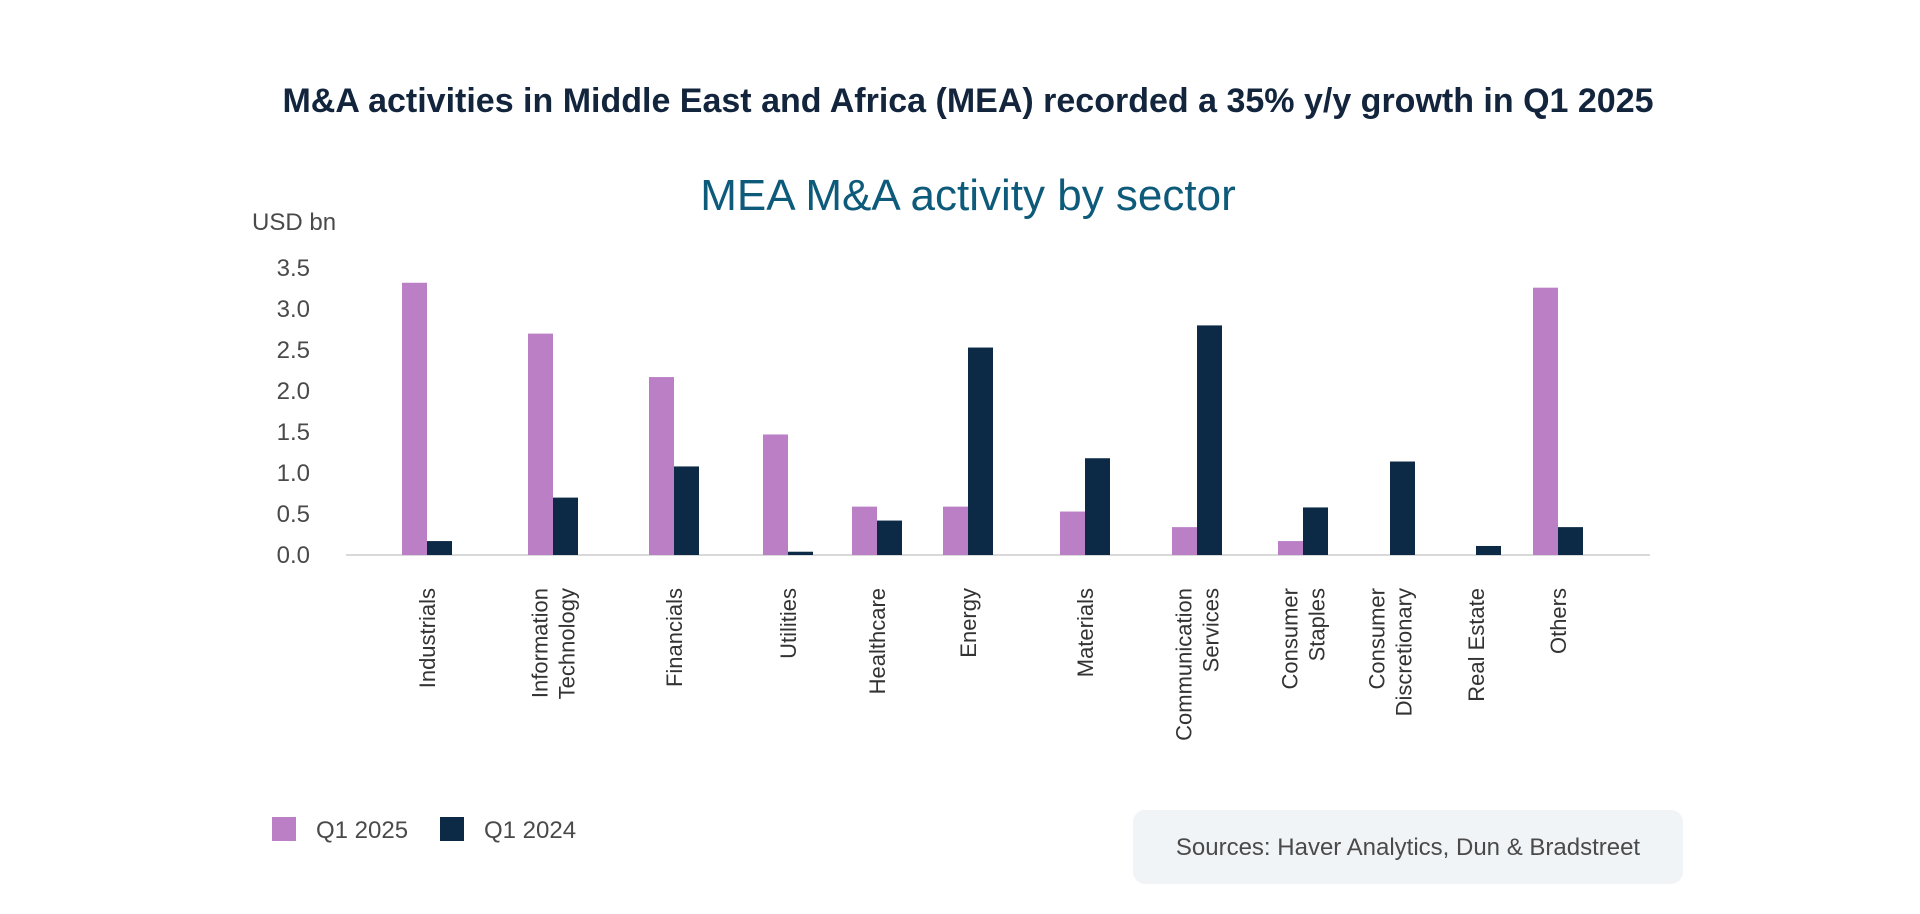 Image resolution: width=1920 pixels, height=914 pixels. Describe the element at coordinates (284, 829) in the screenshot. I see `legend-swatch-q1-2025` at that location.